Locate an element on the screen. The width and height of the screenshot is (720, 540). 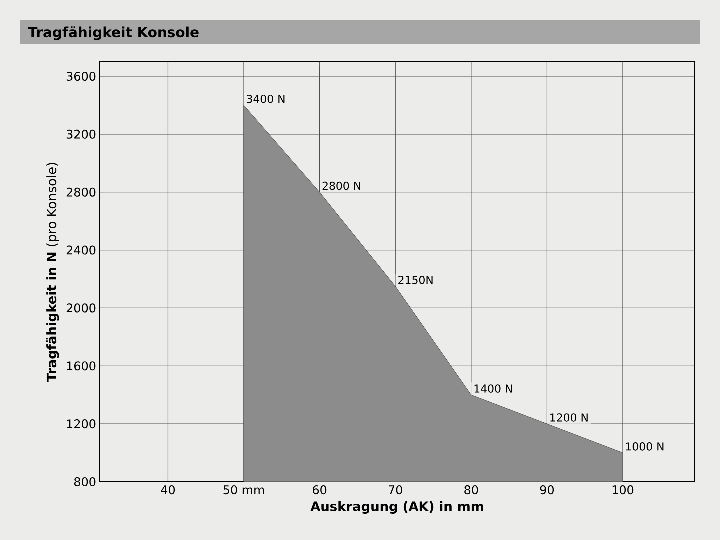
x-tick-label: 80 is located at coordinates (471, 490).